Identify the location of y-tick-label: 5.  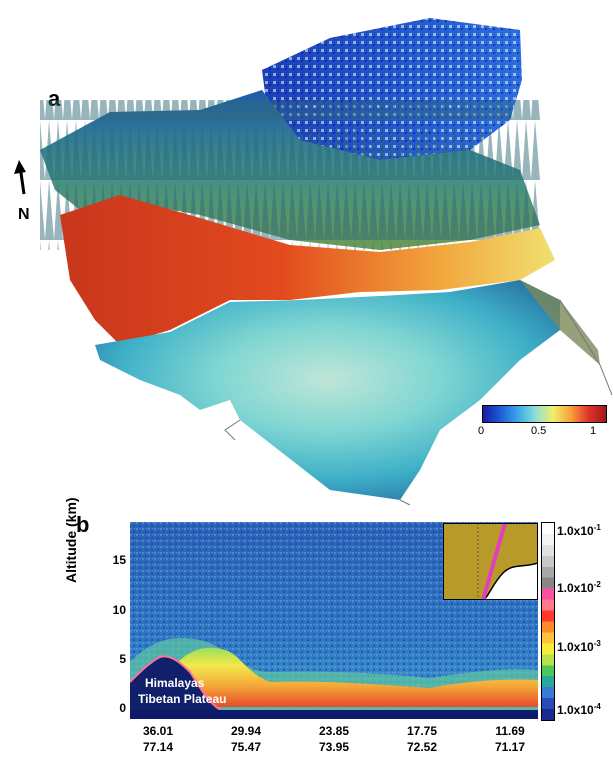
(122, 658).